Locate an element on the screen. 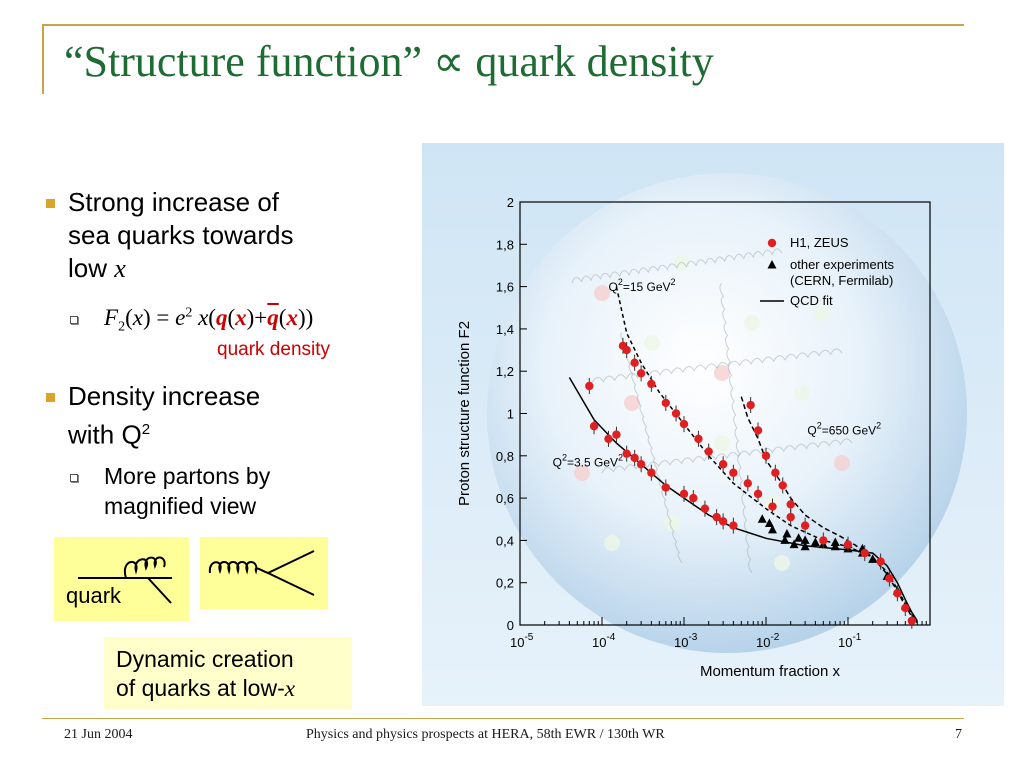 The height and width of the screenshot is (768, 1024). sub-bullet-2-line-1: More partons by is located at coordinates (187, 476).